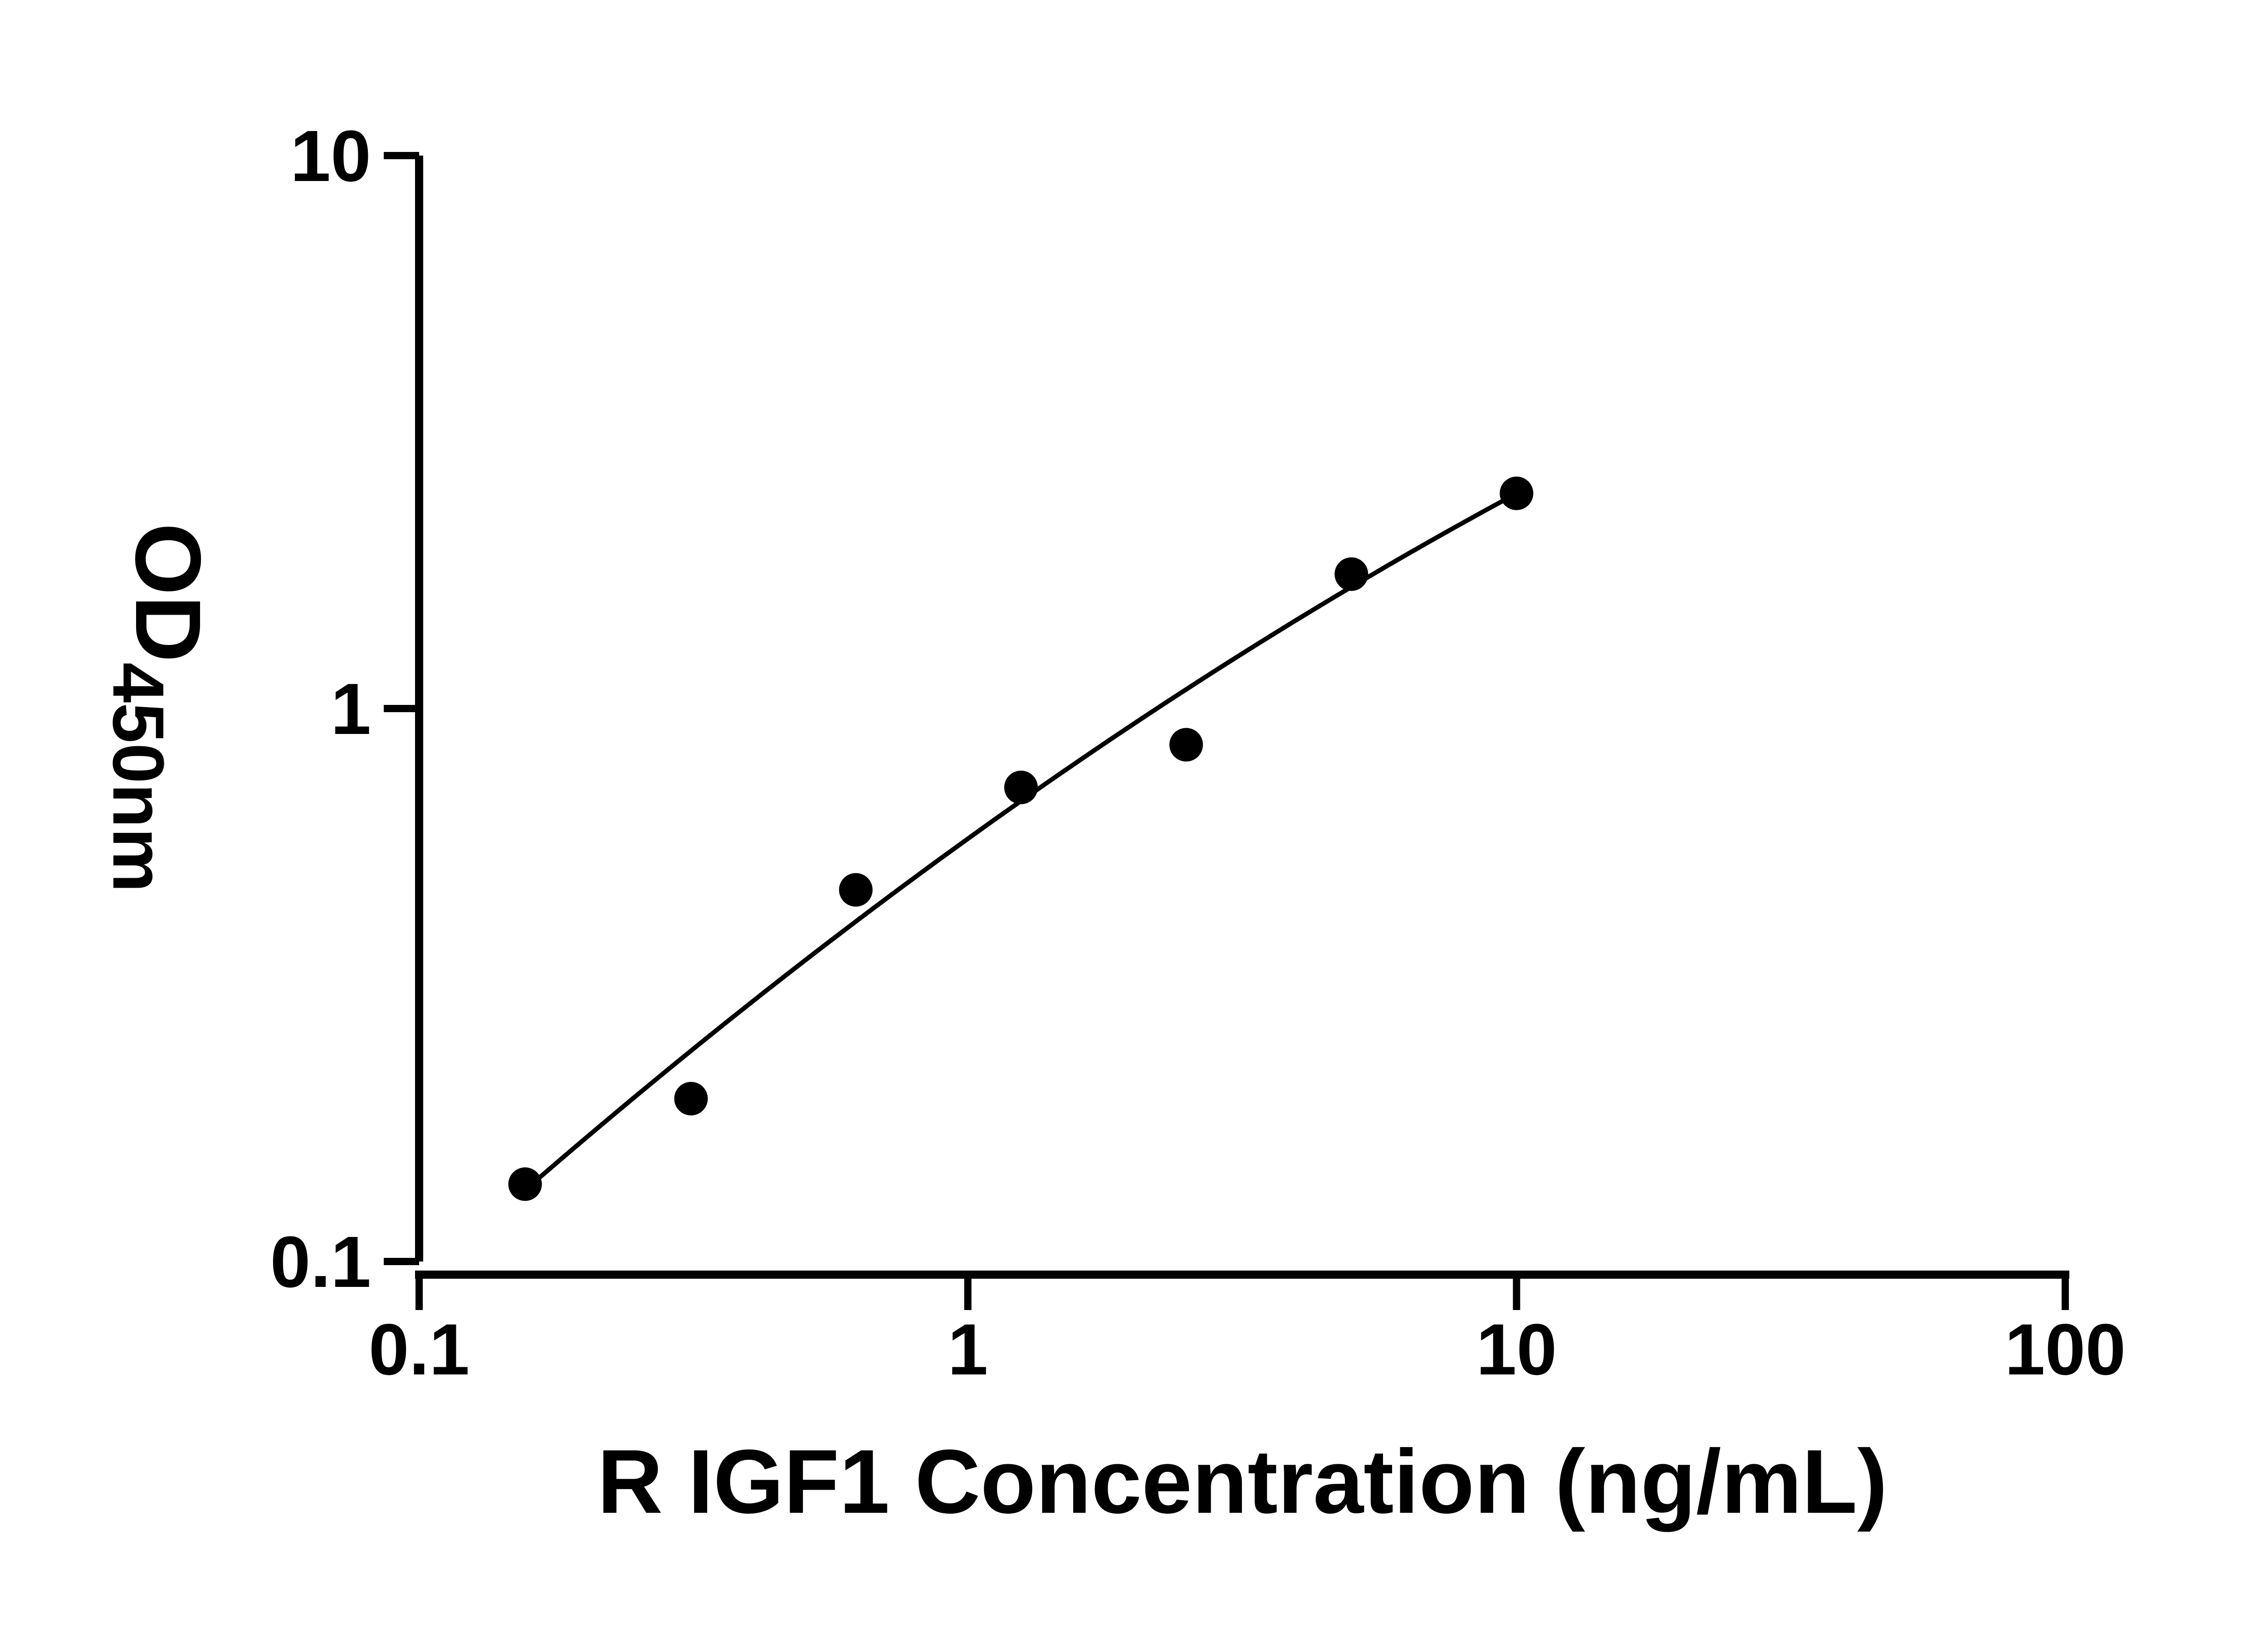 This screenshot has height=1633, width=2268. Describe the element at coordinates (331, 155) in the screenshot. I see `y-tick-label: 10` at that location.